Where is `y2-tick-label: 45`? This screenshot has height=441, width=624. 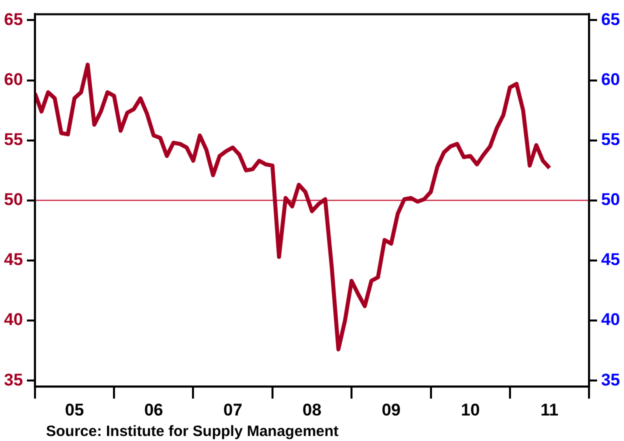
y2-tick-label: 45 is located at coordinates (610, 260).